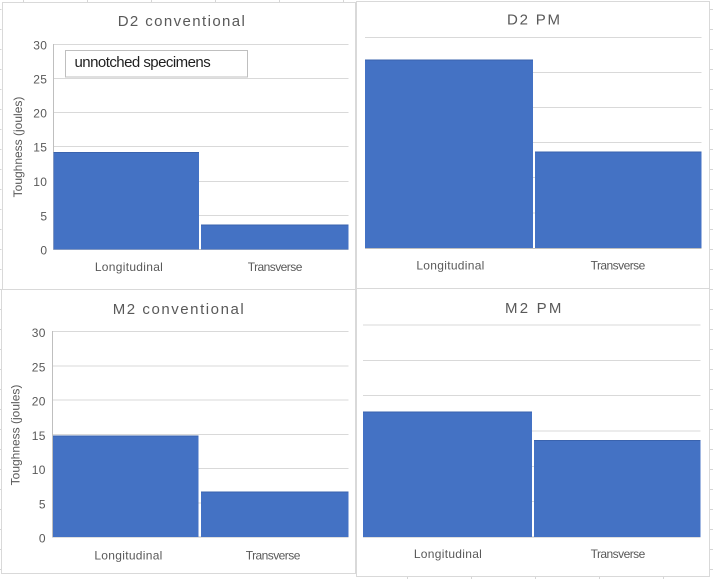 The width and height of the screenshot is (713, 579). I want to click on svg-text: unnotched specimens, so click(143, 62).